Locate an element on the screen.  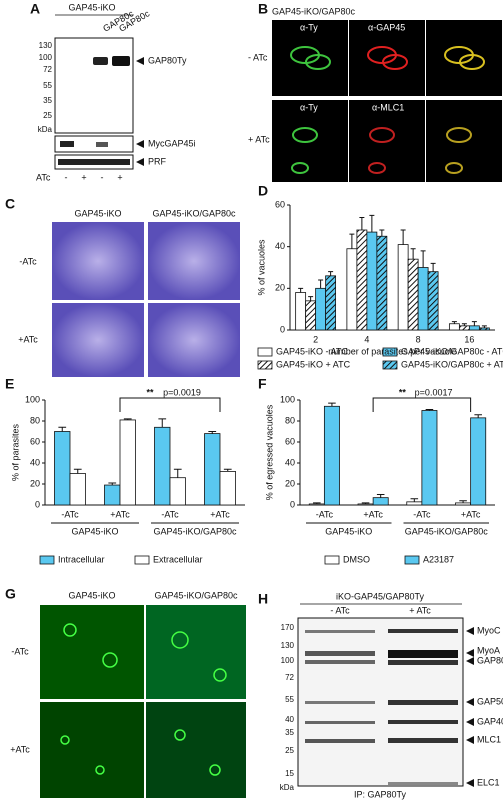
lane-label: - ATc is located at coordinates (340, 610).